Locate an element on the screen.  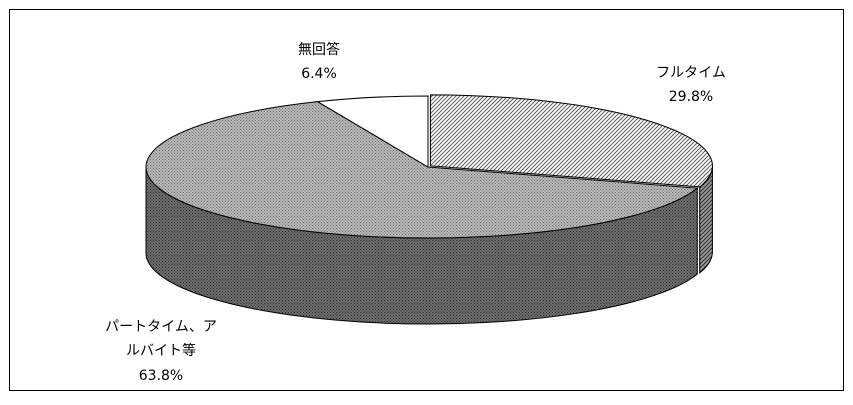
slice-label-fulltime: フルタイム is located at coordinates (691, 73).